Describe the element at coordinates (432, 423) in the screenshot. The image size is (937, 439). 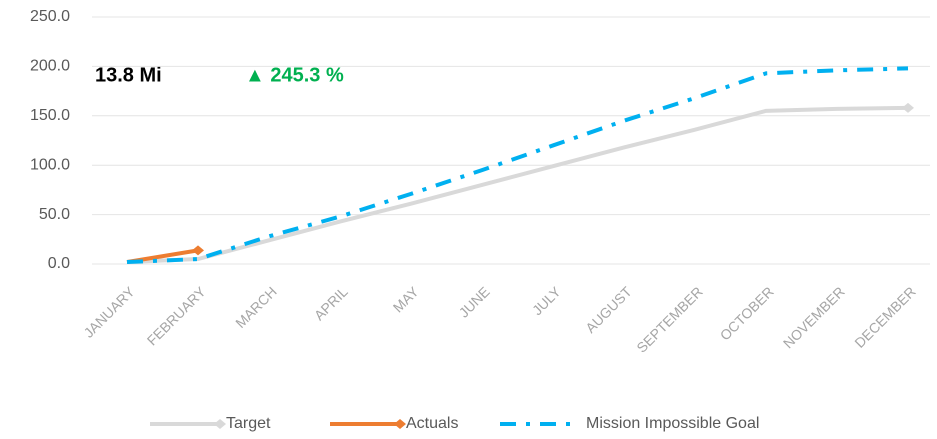
I see `legend-label: Actuals` at that location.